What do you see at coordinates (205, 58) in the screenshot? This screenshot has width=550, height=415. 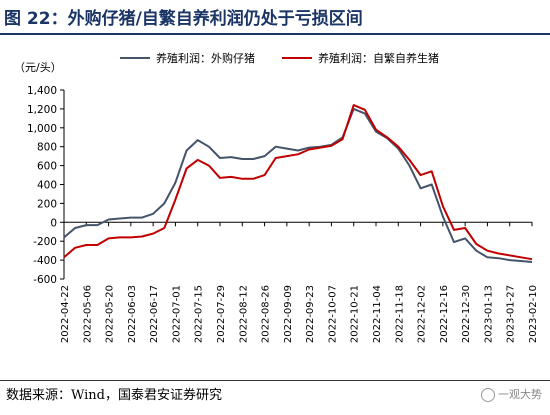 I see `legend-label-1: 养殖利润：外购仔猪` at bounding box center [205, 58].